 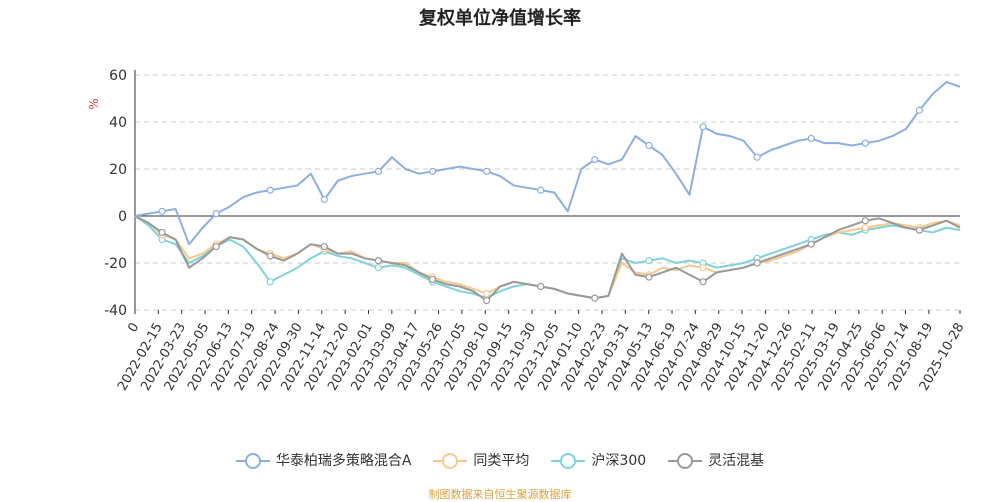 What do you see at coordinates (115, 264) in the screenshot?
I see `y-tick-label: -20` at bounding box center [115, 264].